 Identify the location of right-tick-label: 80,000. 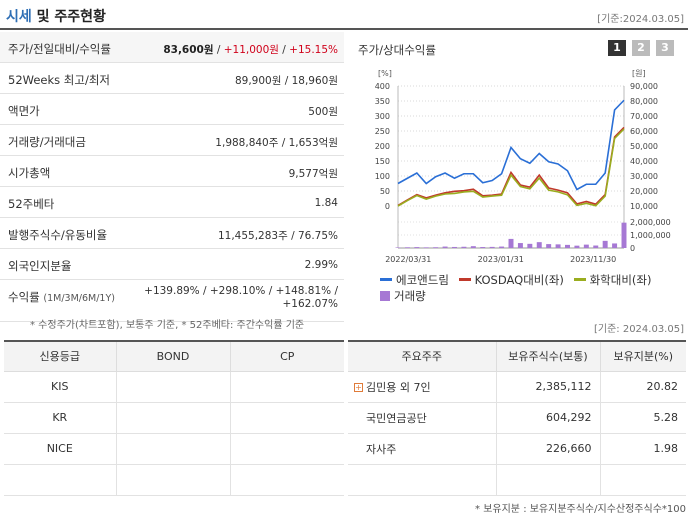
(644, 101).